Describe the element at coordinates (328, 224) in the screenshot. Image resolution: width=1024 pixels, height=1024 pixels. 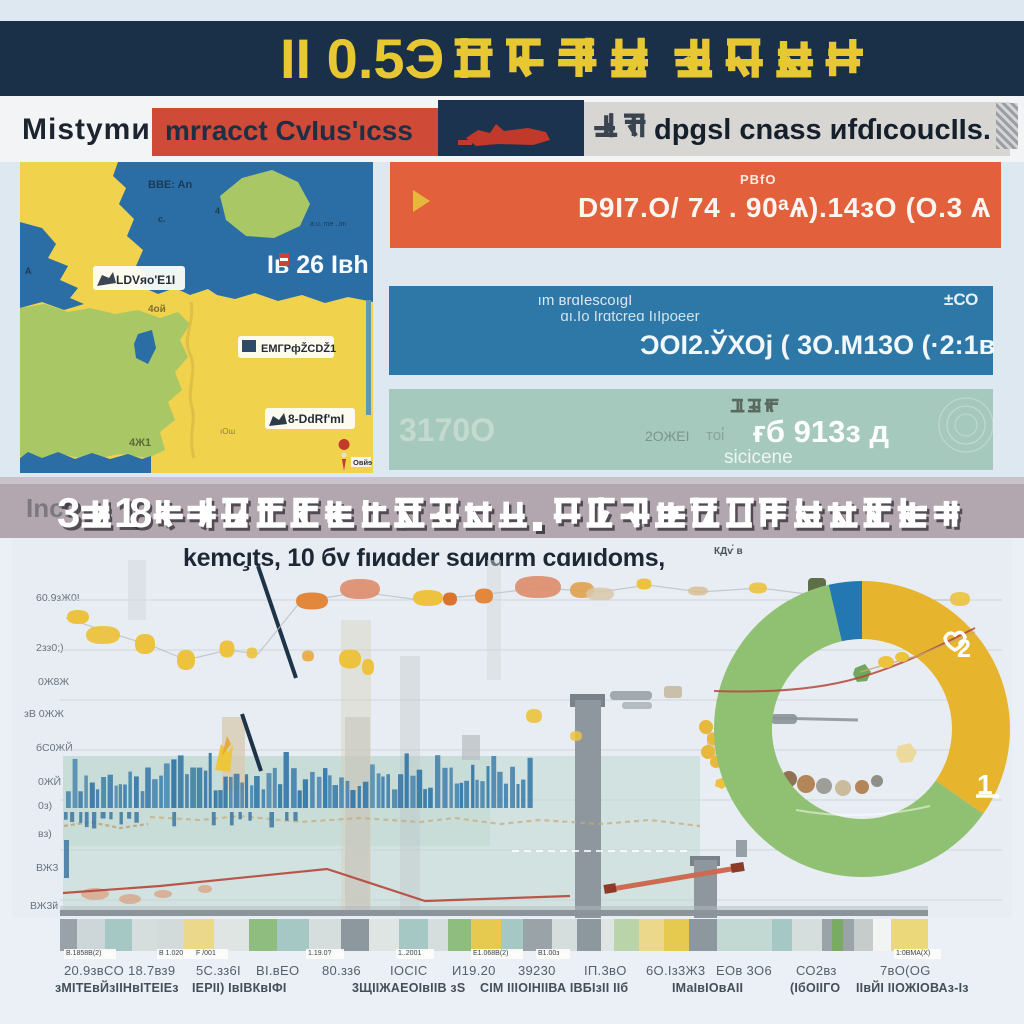
I see `svg-text: a u. me ..im` at that location.